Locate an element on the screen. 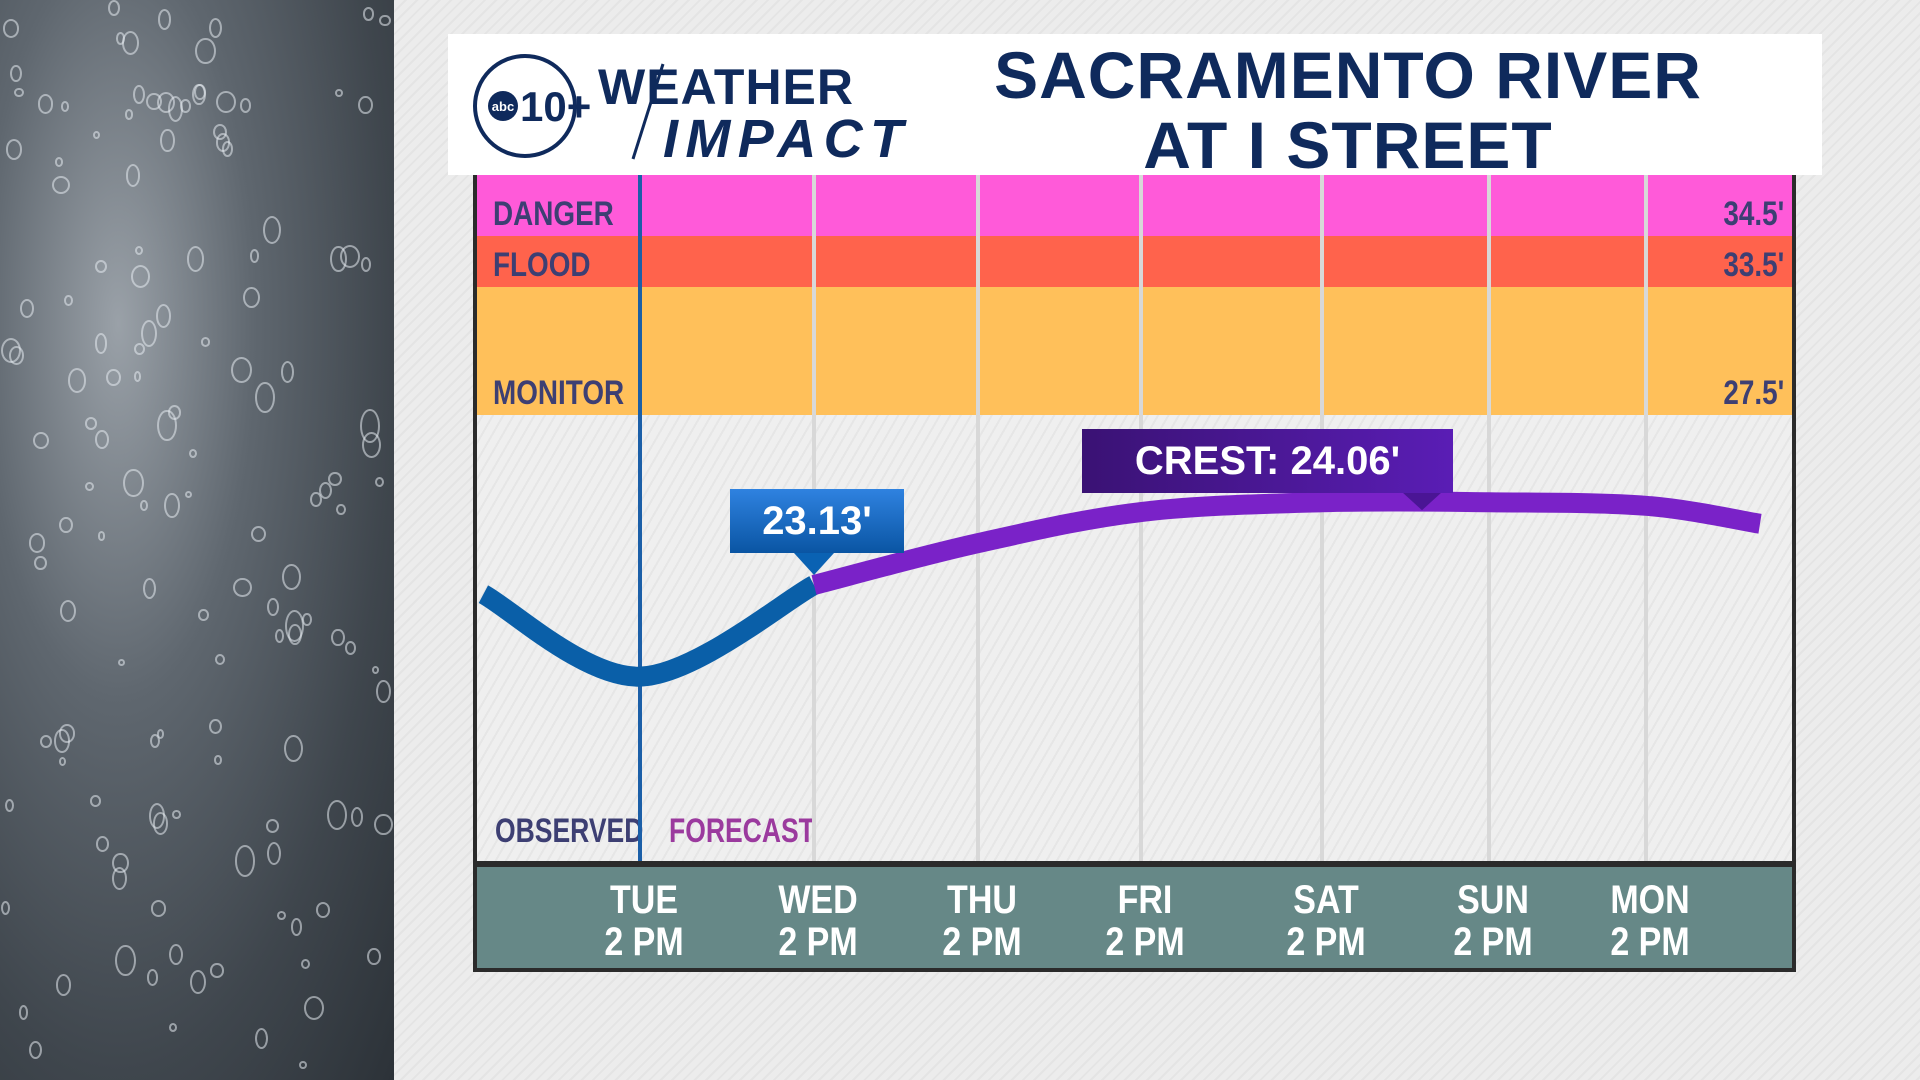 The height and width of the screenshot is (1080, 1920). forecast-label: FORECAST is located at coordinates (742, 831).